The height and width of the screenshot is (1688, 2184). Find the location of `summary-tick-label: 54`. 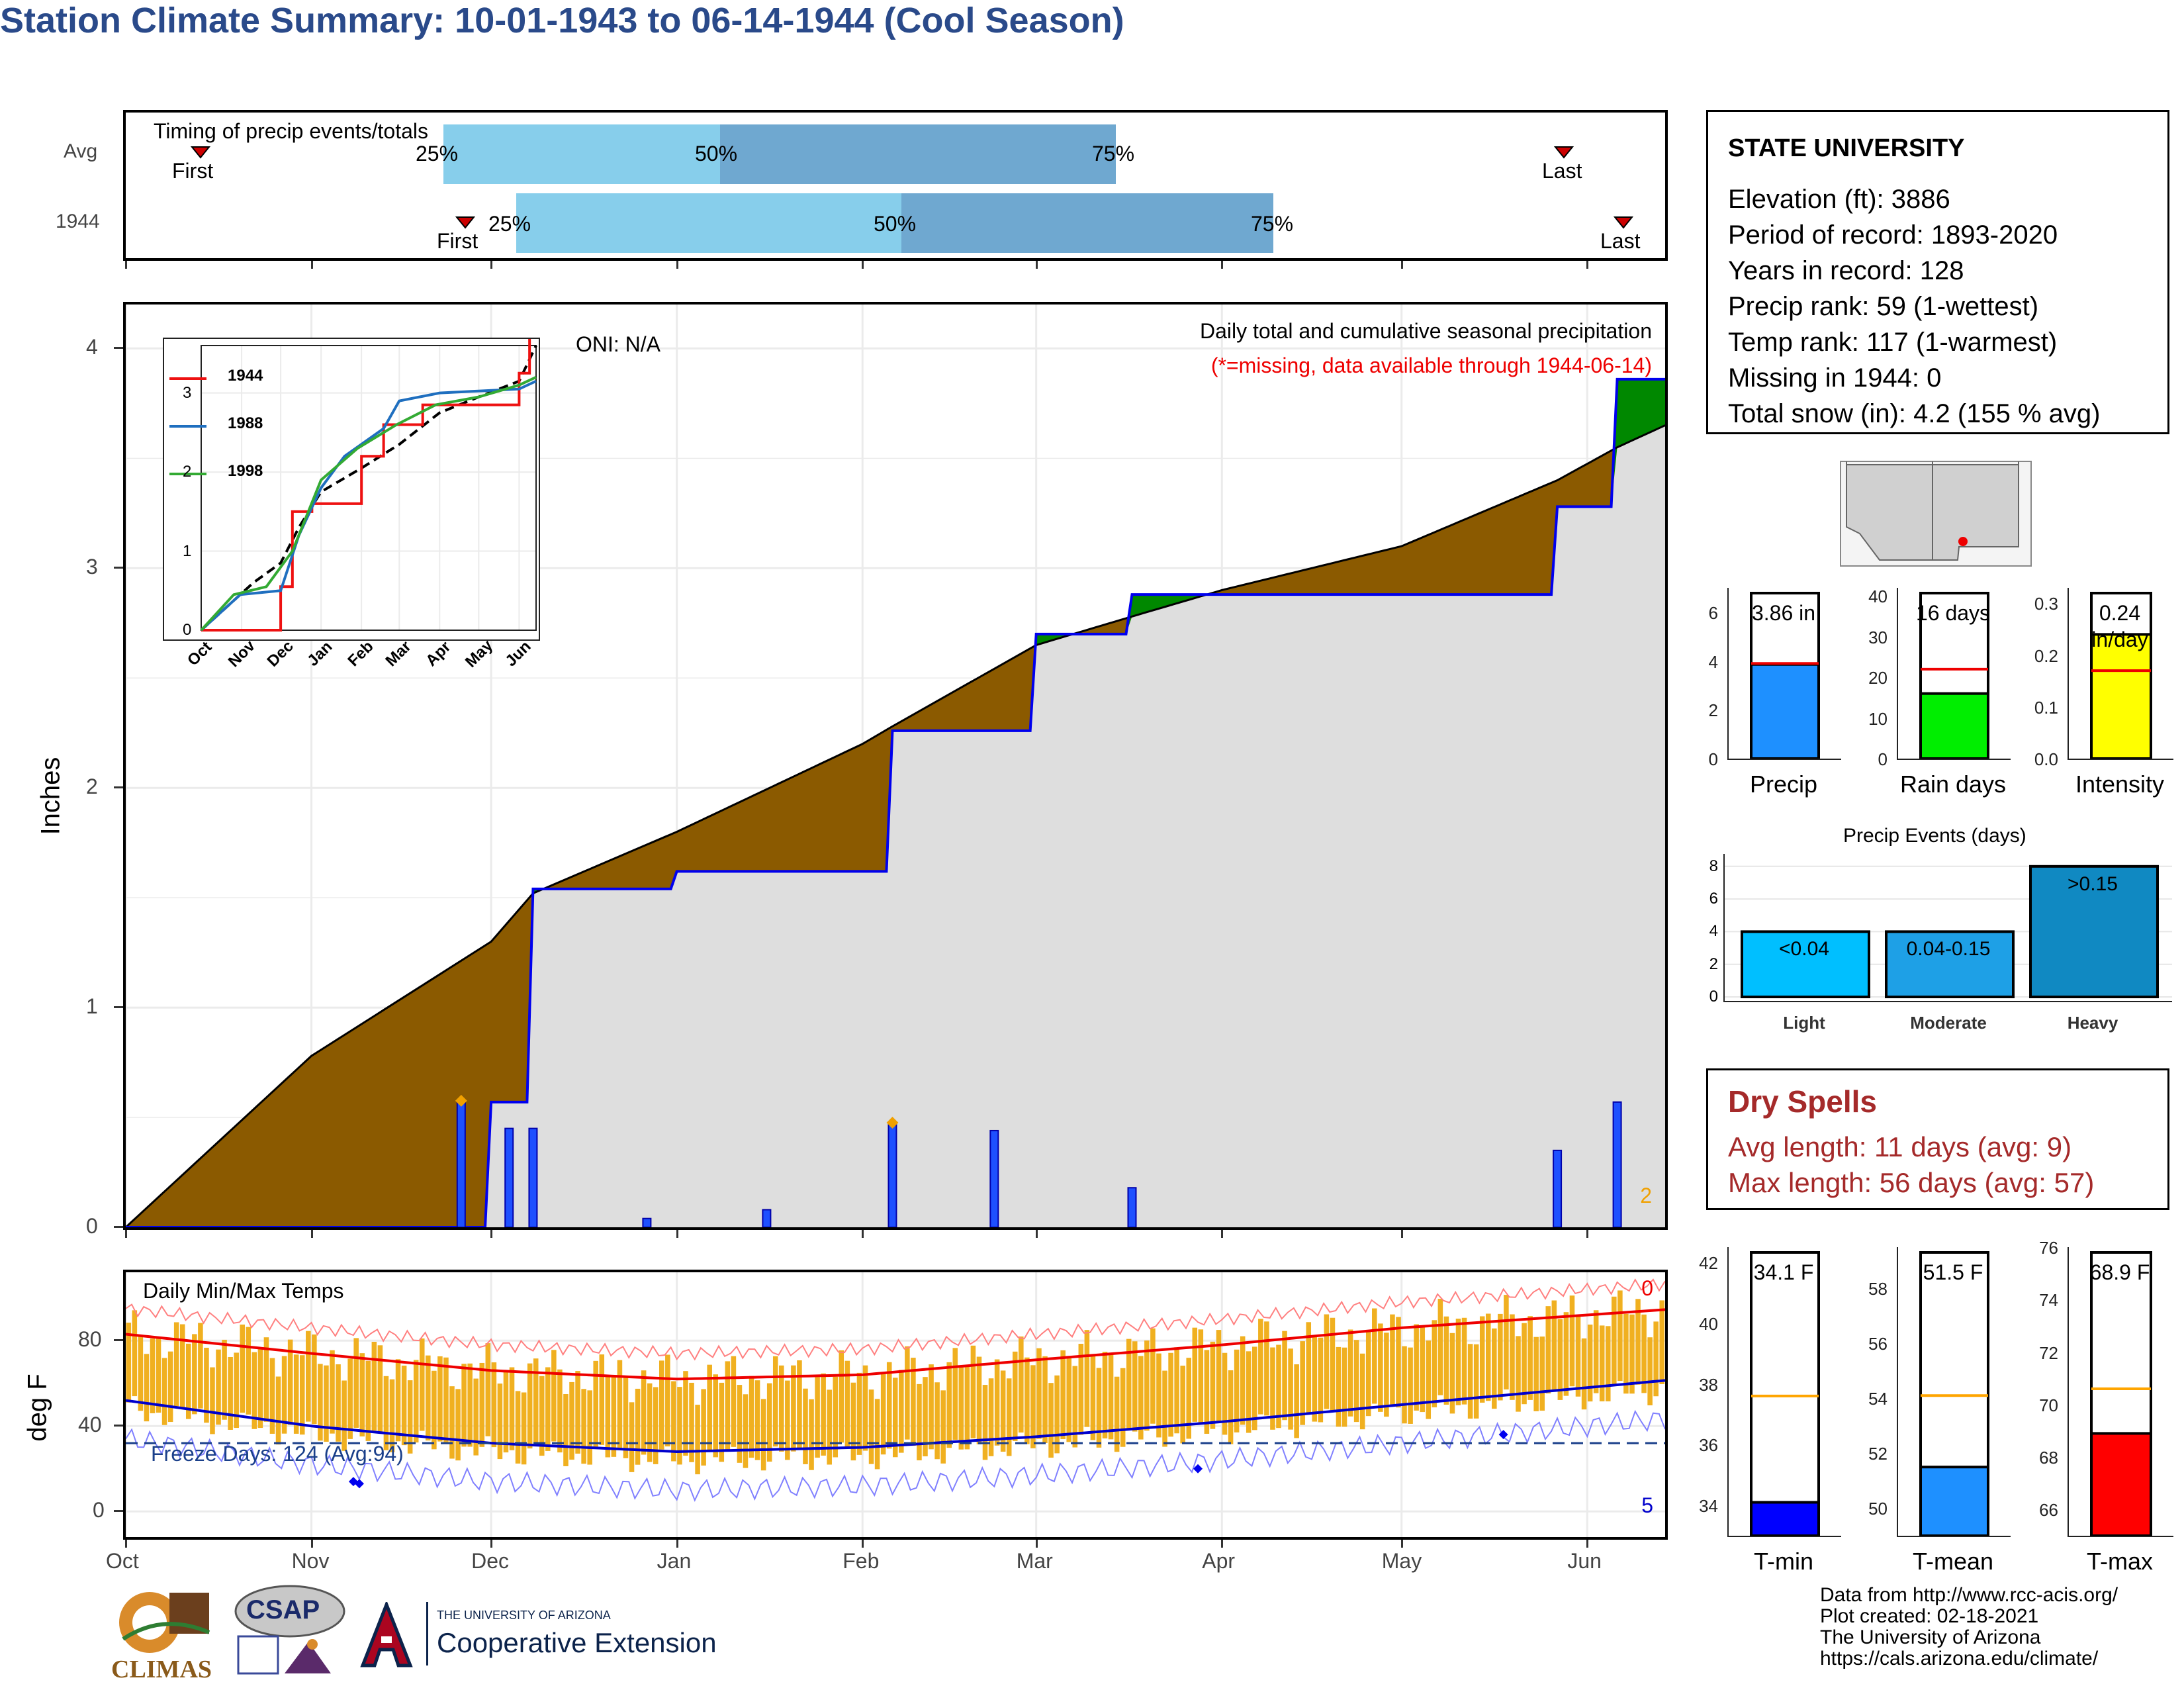

summary-tick-label: 54 is located at coordinates (1878, 1399).